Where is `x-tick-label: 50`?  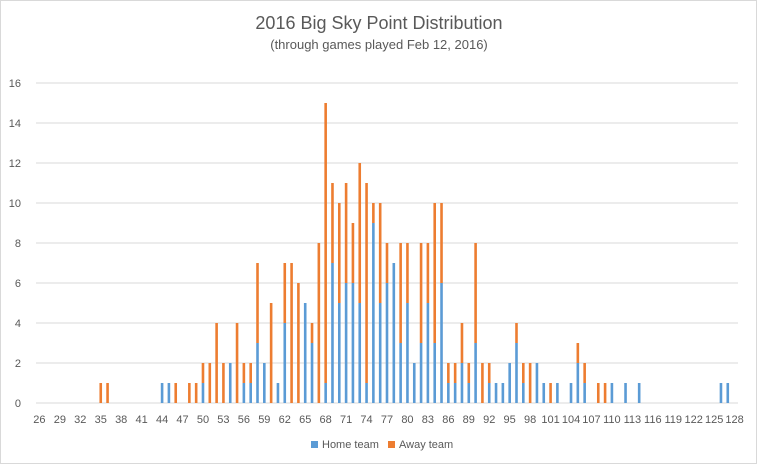
x-tick-label: 50 is located at coordinates (203, 420).